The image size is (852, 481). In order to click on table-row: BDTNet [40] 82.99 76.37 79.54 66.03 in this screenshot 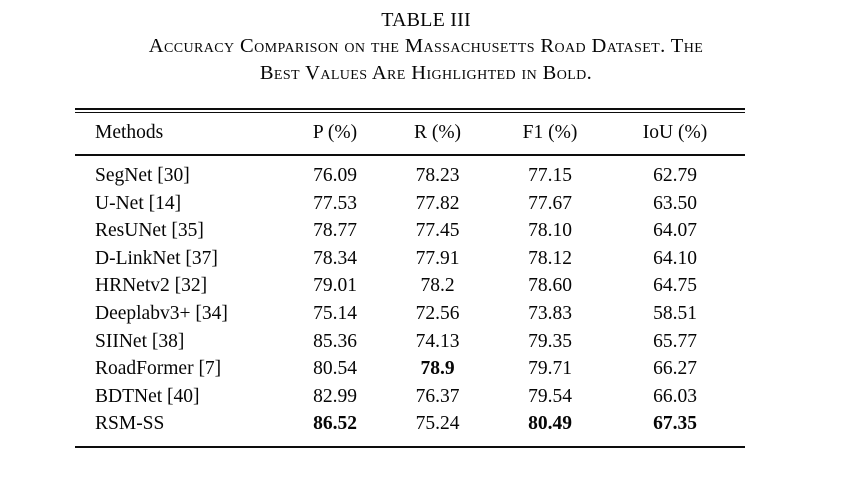, I will do `click(410, 397)`.